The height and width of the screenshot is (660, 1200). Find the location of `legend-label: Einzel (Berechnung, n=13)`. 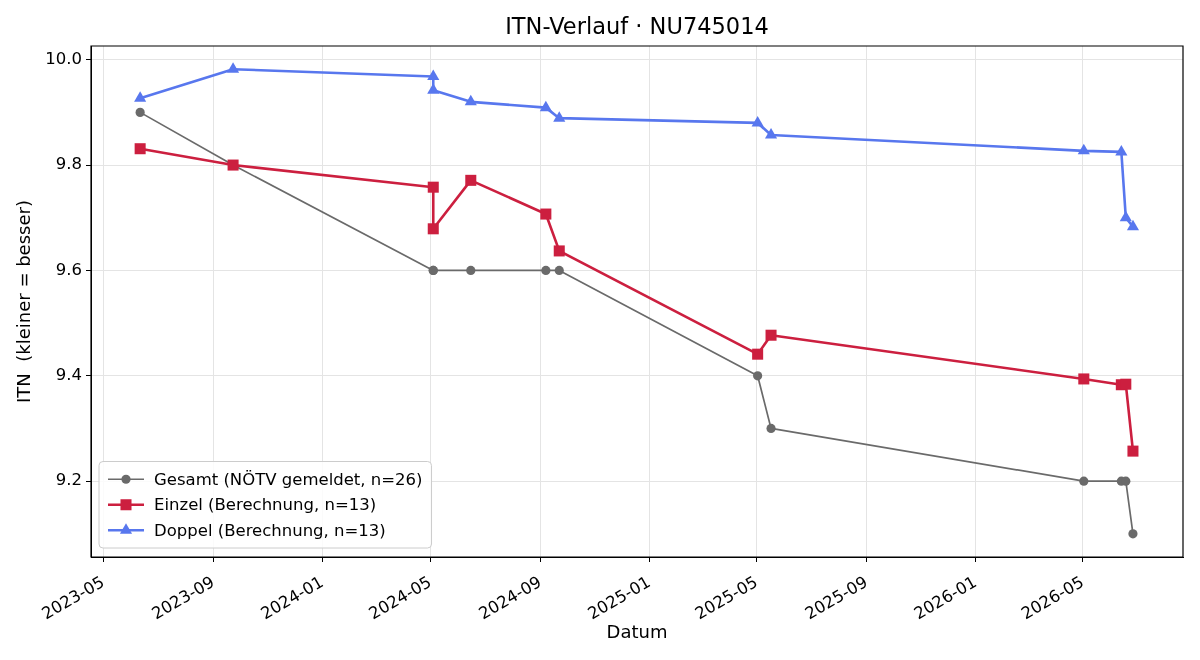

legend-label: Einzel (Berechnung, n=13) is located at coordinates (265, 505).